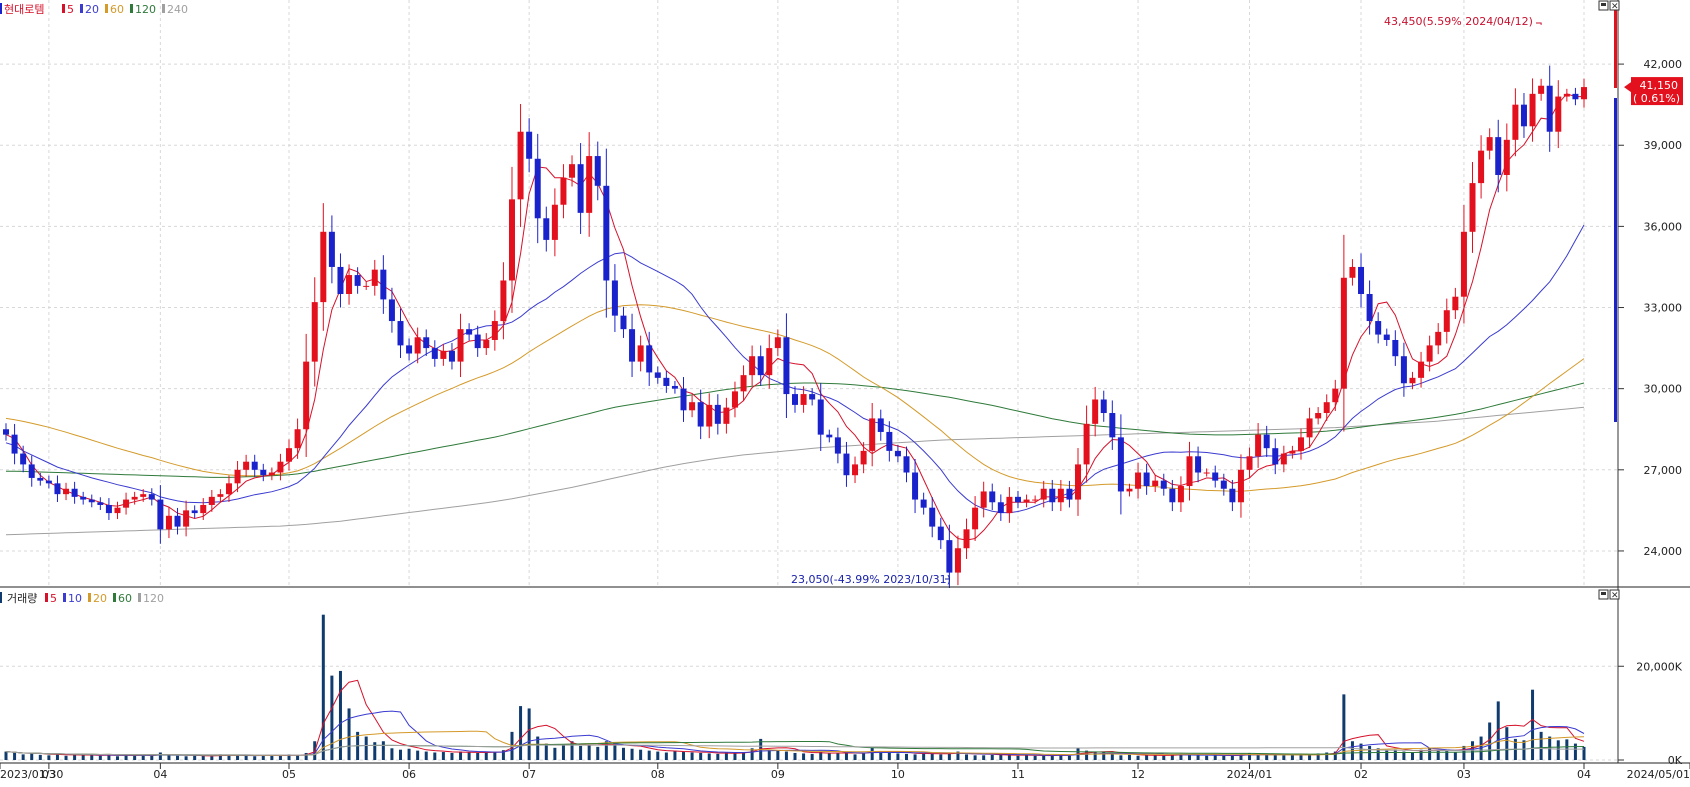  What do you see at coordinates (1659, 85) in the screenshot?
I see `current-price-value: 41,150` at bounding box center [1659, 85].